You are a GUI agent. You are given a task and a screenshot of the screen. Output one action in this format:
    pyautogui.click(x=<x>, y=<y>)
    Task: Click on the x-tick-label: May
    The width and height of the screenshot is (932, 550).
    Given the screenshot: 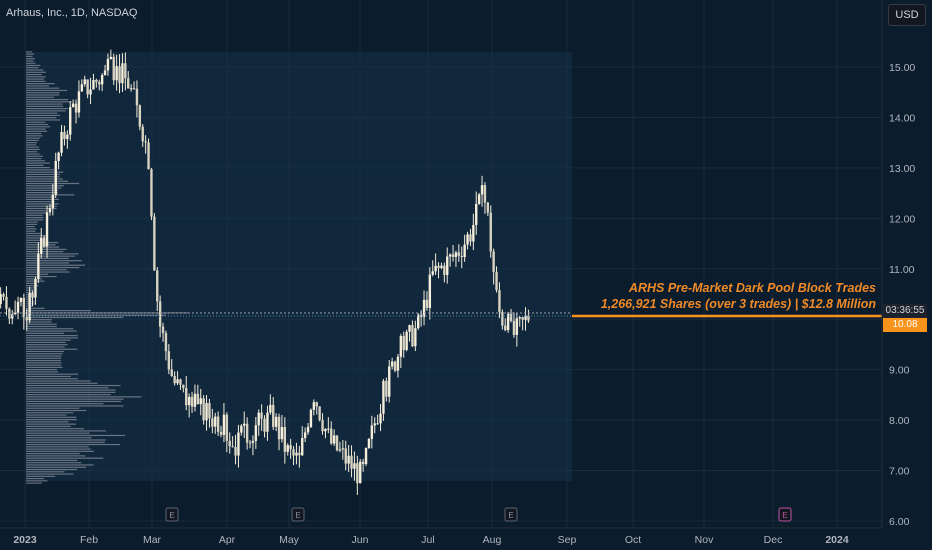 What is the action you would take?
    pyautogui.click(x=289, y=540)
    